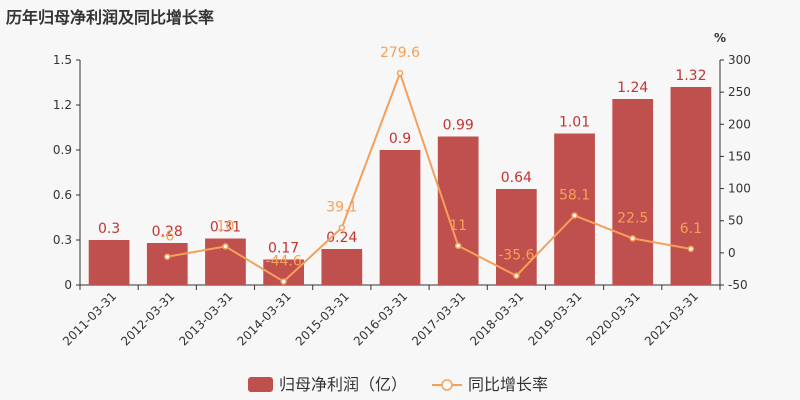 The image size is (800, 400). Describe the element at coordinates (110, 17) in the screenshot. I see `chart-title: 历年归母净利润及同比增长率` at that location.